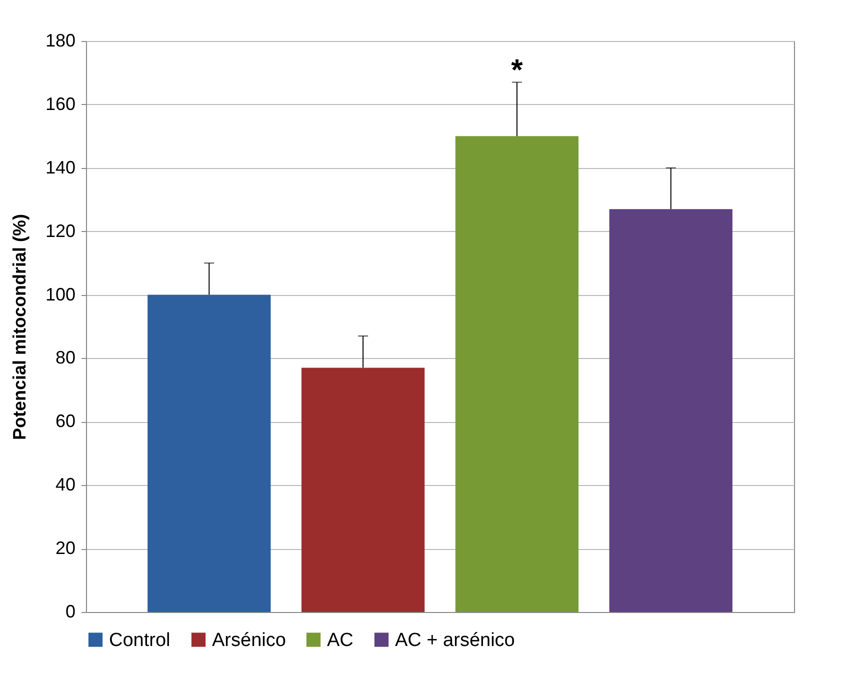  What do you see at coordinates (60, 230) in the screenshot?
I see `y-tick-label: 120` at bounding box center [60, 230].